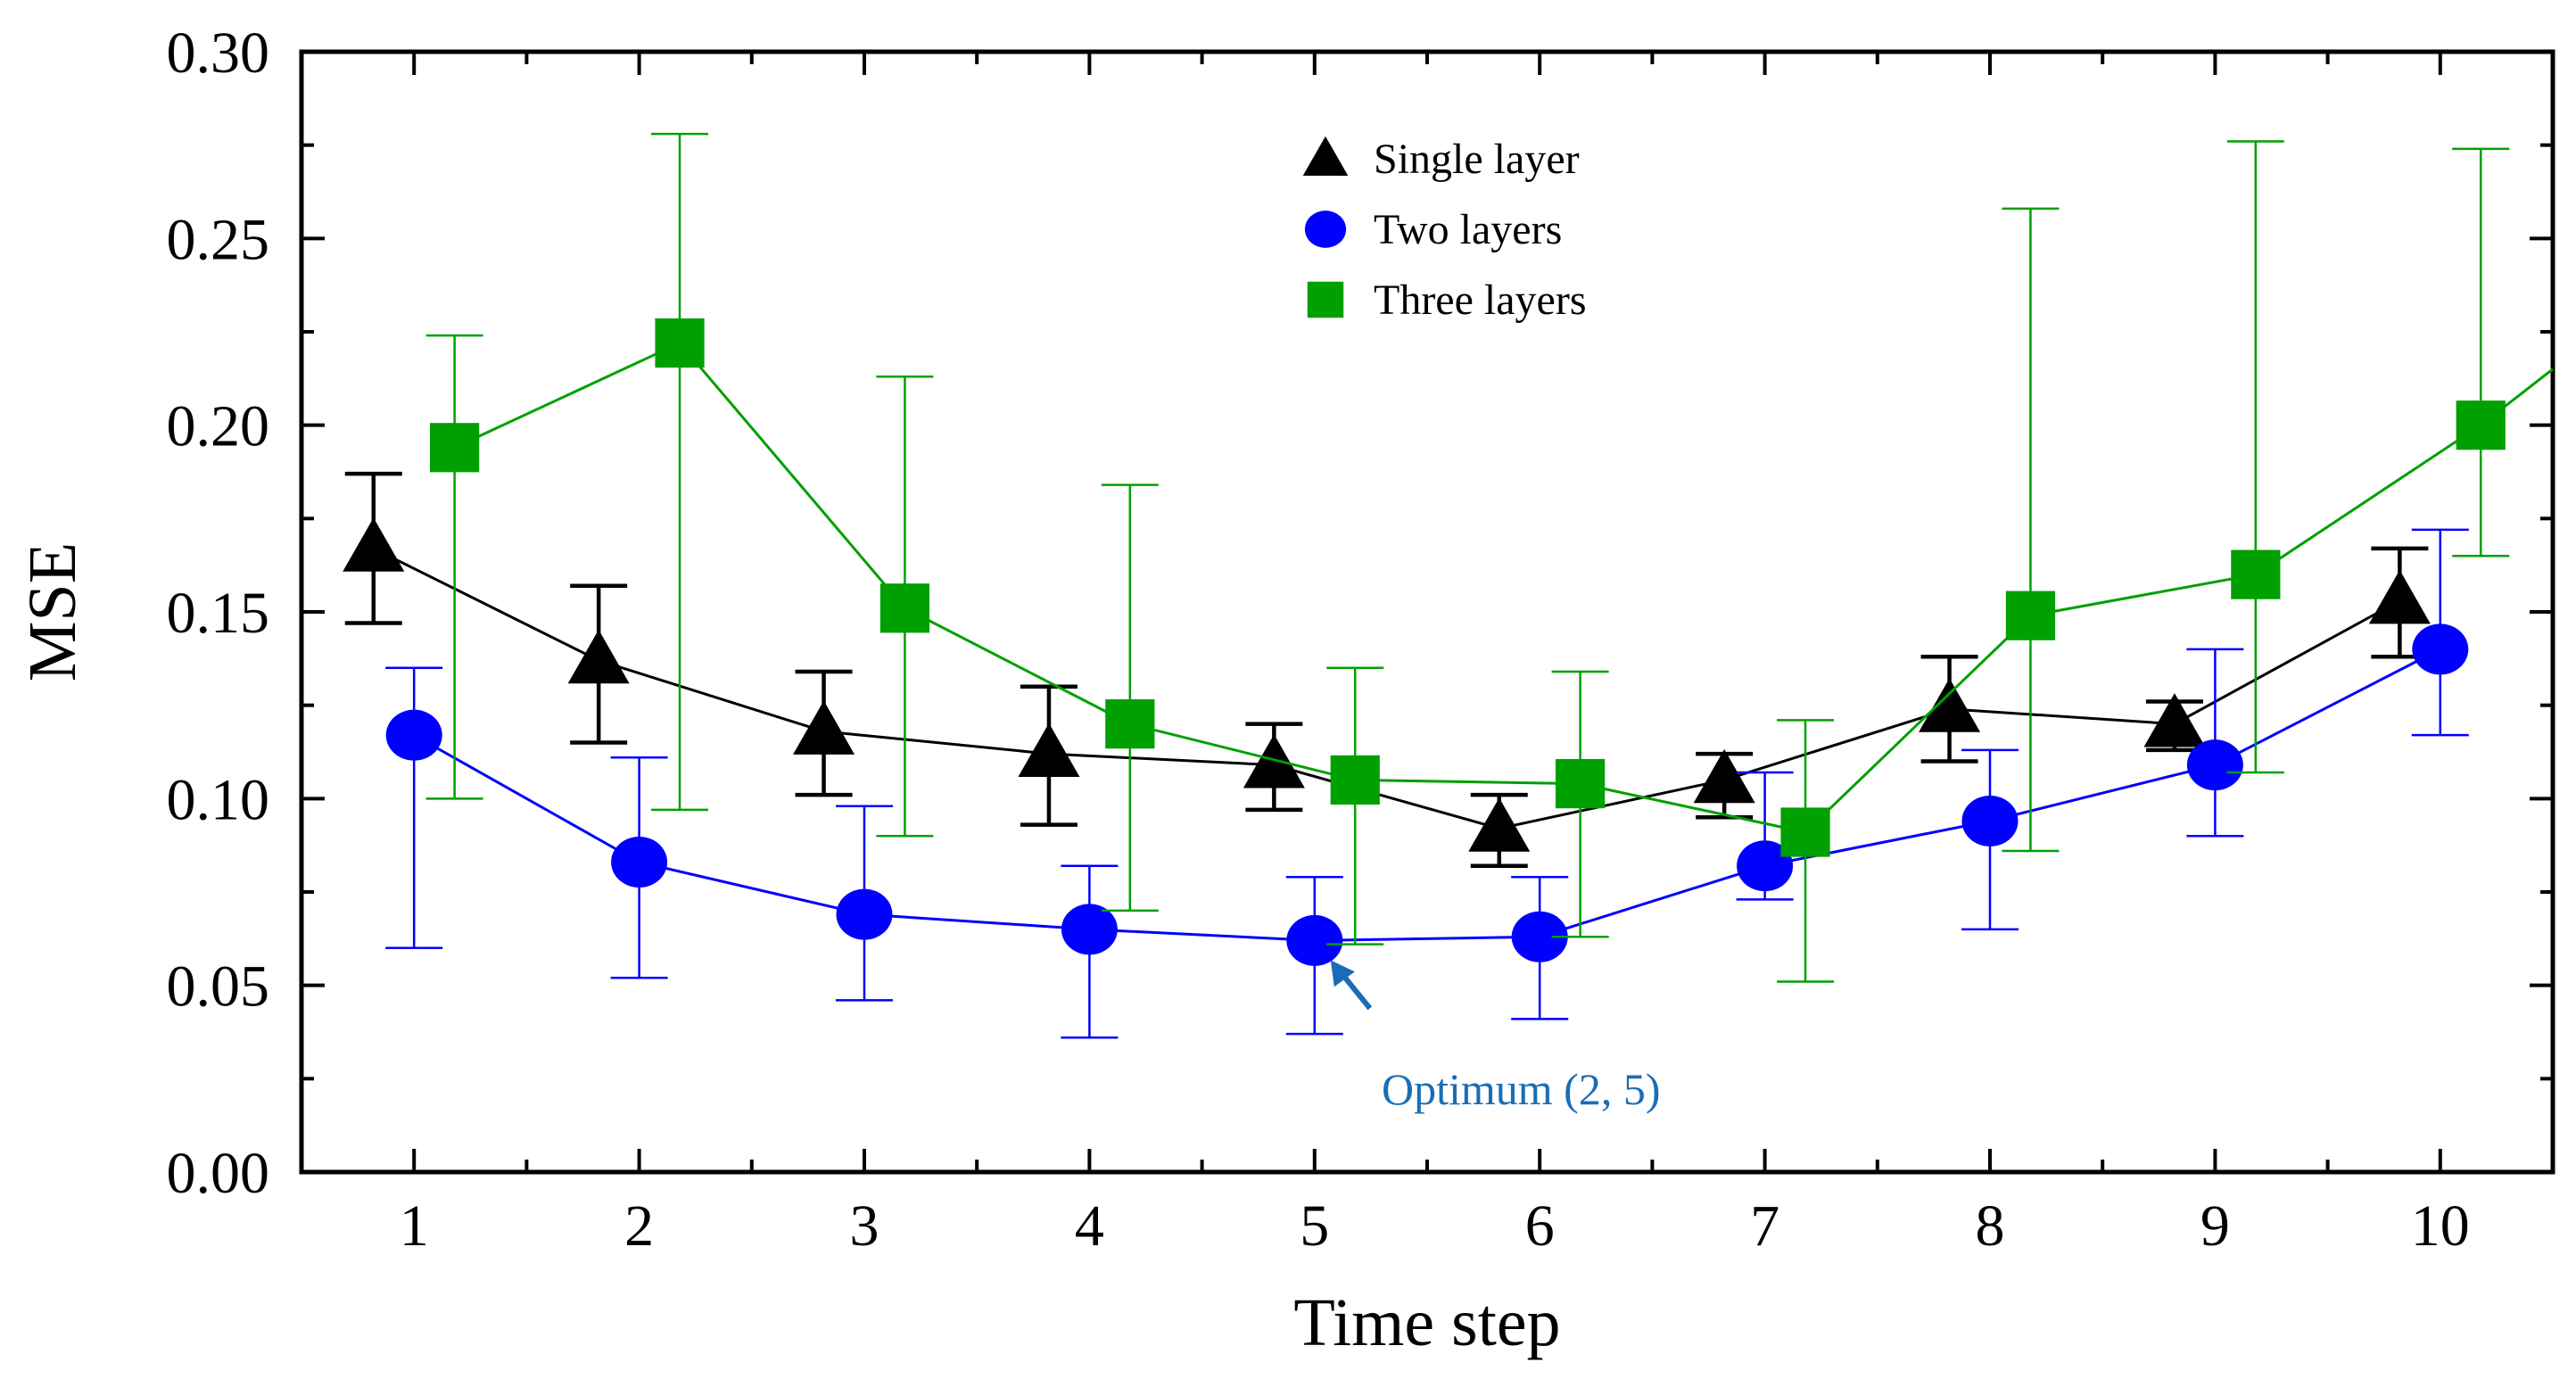 The height and width of the screenshot is (1379, 2576). What do you see at coordinates (1326, 299) in the screenshot?
I see `legend-marker-three-layers` at bounding box center [1326, 299].